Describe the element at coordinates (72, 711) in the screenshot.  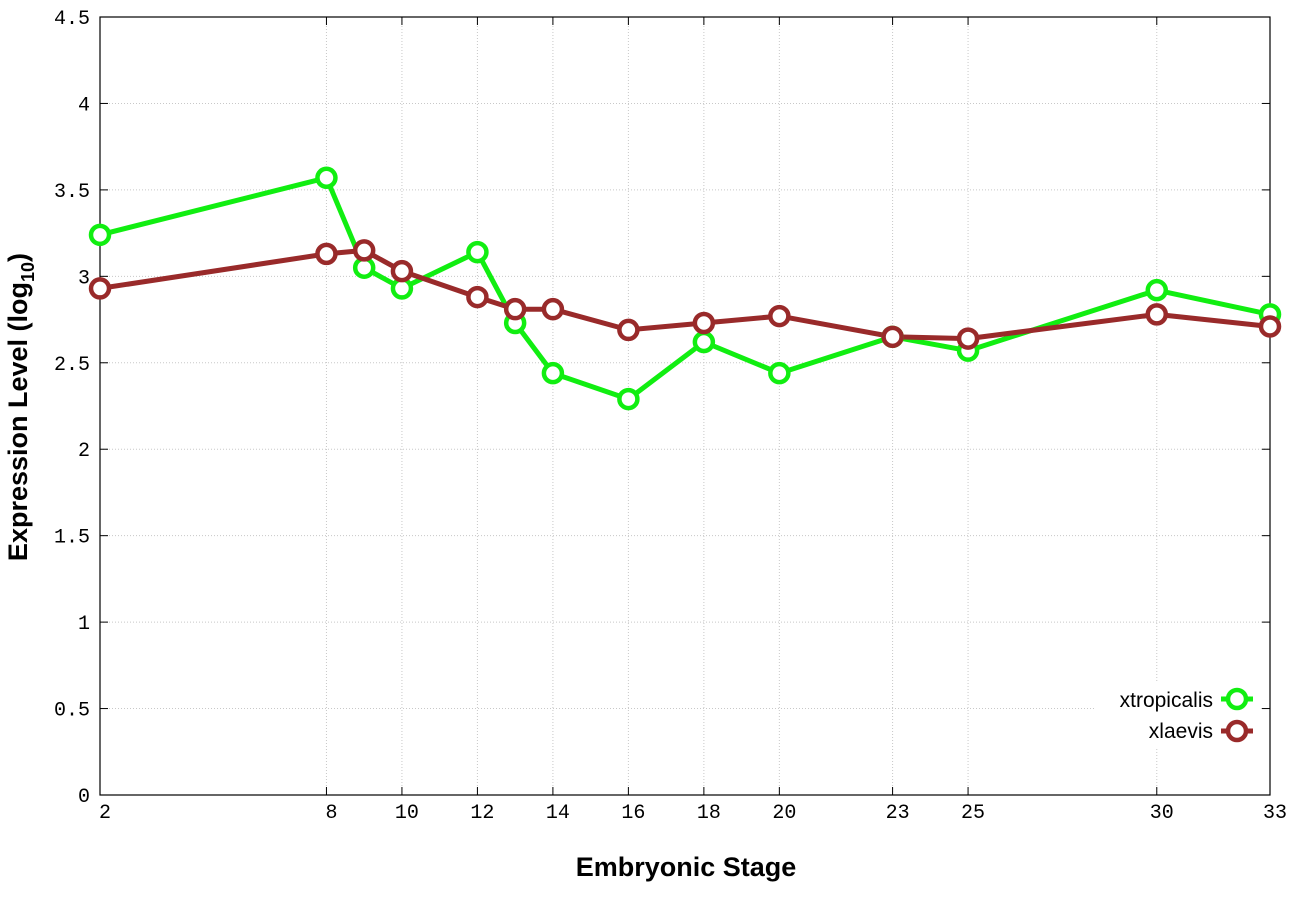
I see `y-tick-label: 0.5` at that location.